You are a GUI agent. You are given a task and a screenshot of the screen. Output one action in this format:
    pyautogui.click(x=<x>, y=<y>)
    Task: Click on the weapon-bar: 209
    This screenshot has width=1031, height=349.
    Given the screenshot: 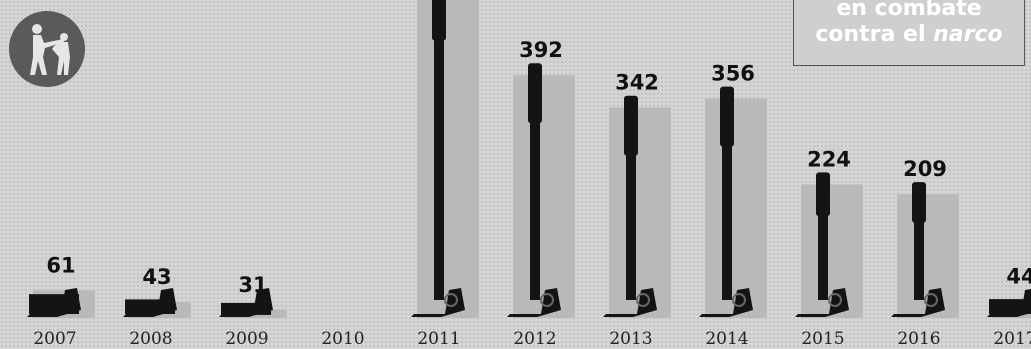 What is the action you would take?
    pyautogui.click(x=925, y=237)
    